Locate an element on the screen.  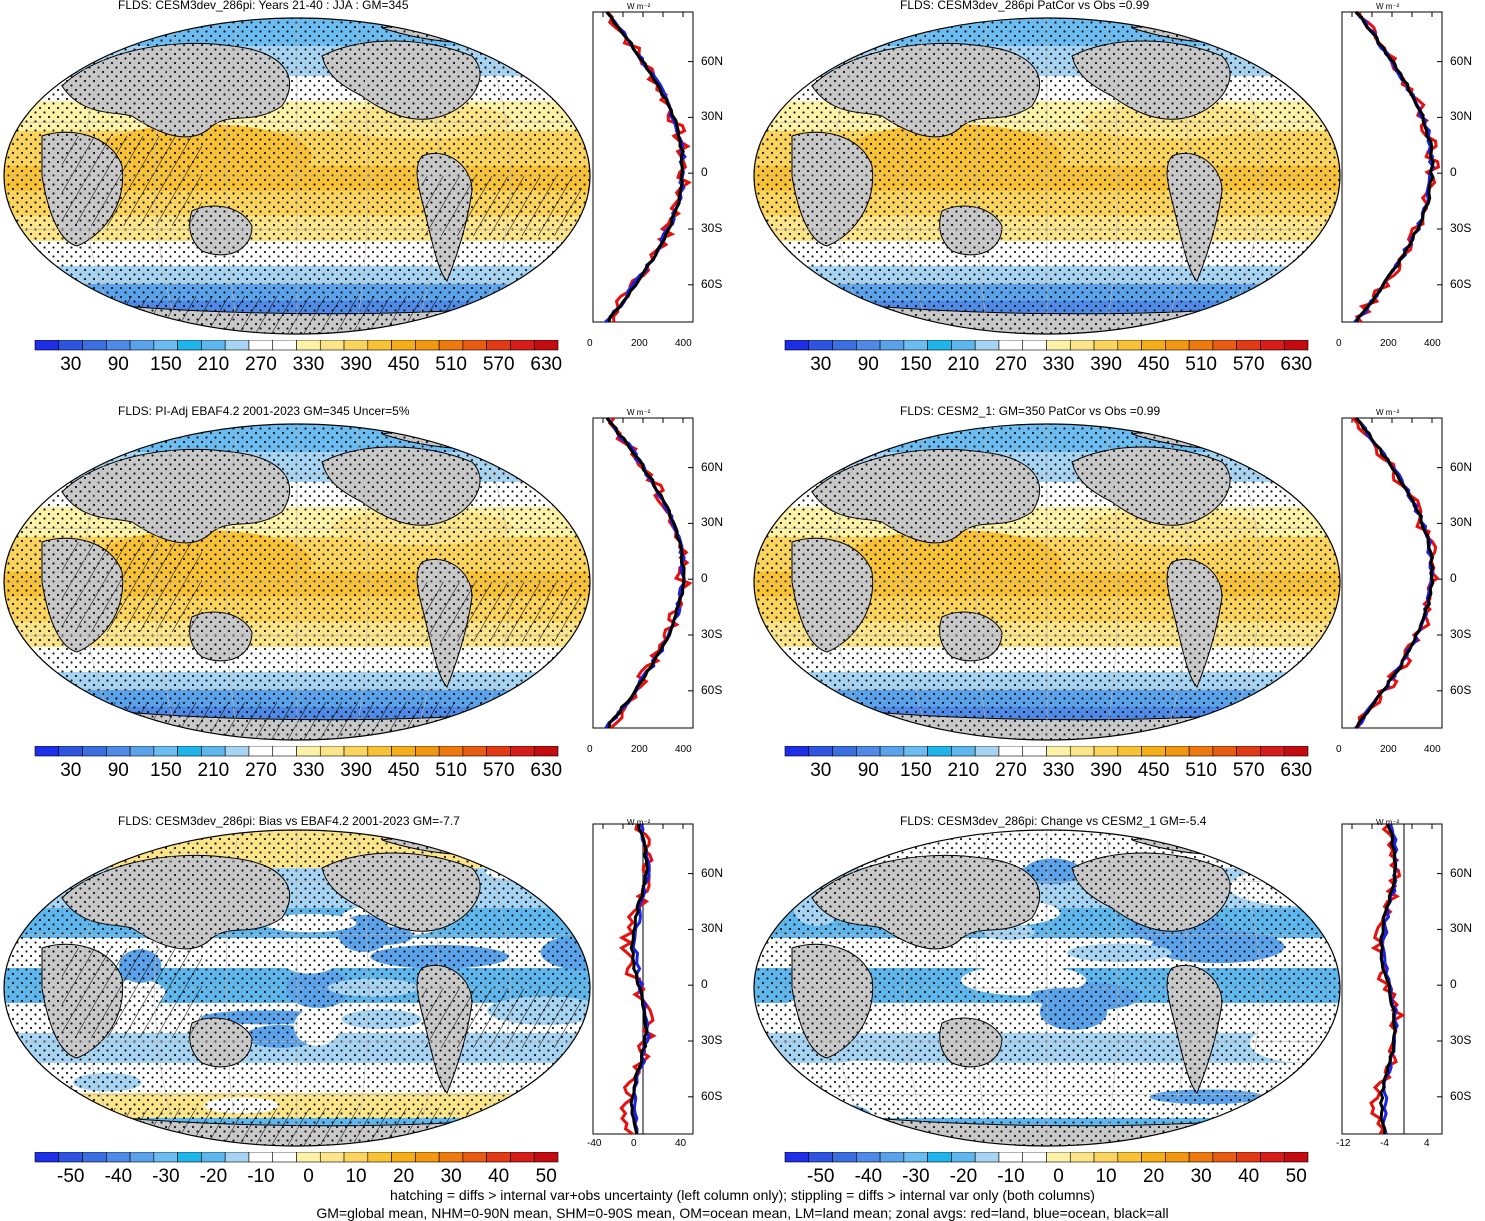
map-fill is located at coordinates (1047, 988).